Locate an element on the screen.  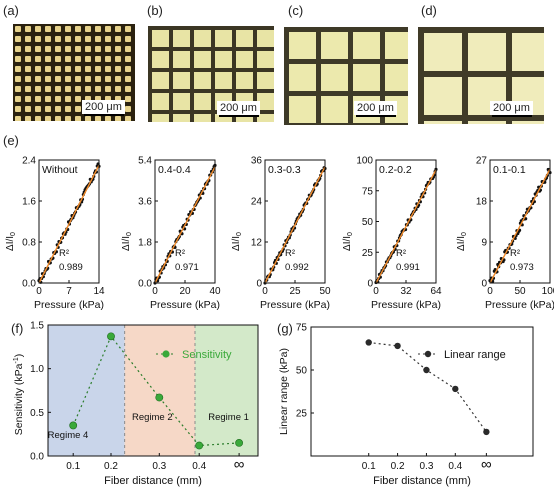
f-y-tick-label: 1.0 is located at coordinates (37, 369).